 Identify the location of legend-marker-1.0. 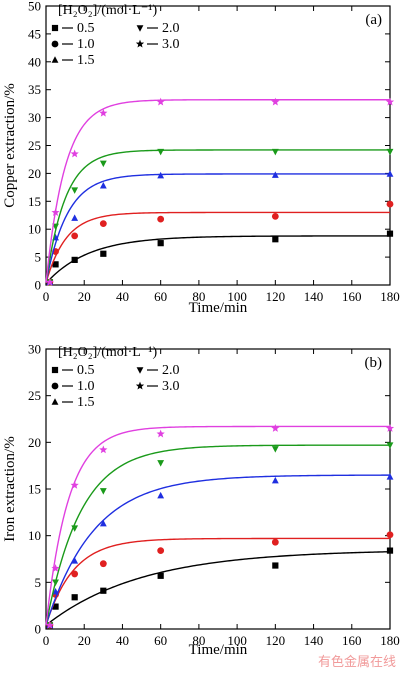
(55, 386).